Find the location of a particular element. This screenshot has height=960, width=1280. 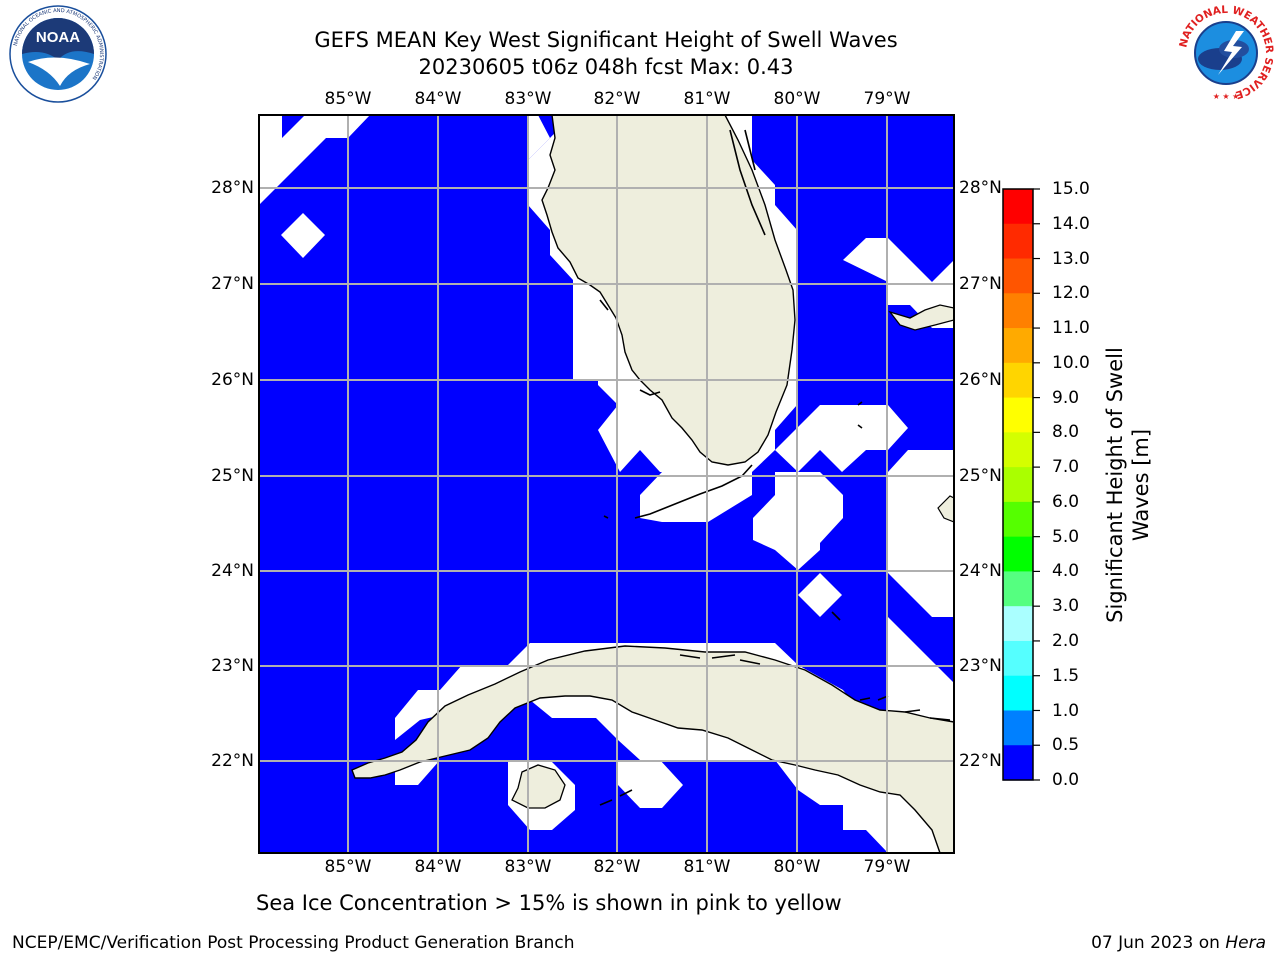

lon-label-top: 83°W is located at coordinates (528, 99).